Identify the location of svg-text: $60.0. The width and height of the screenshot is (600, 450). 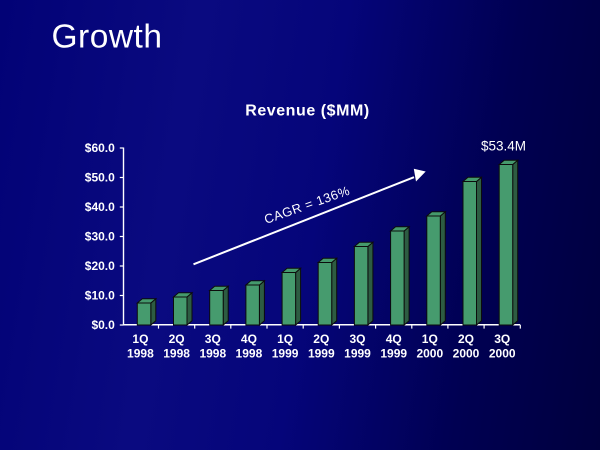
(100, 148).